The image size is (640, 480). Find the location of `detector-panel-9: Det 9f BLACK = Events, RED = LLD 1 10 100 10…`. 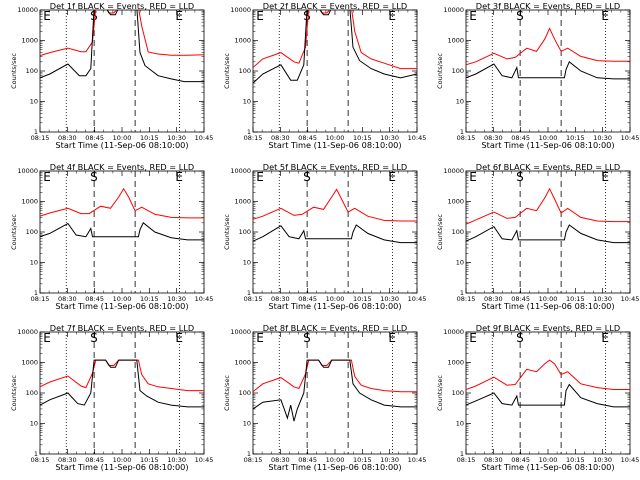

detector-panel-9: Det 9f BLACK = Events, RED = LLD 1 10 100 10… is located at coordinates (537, 397).